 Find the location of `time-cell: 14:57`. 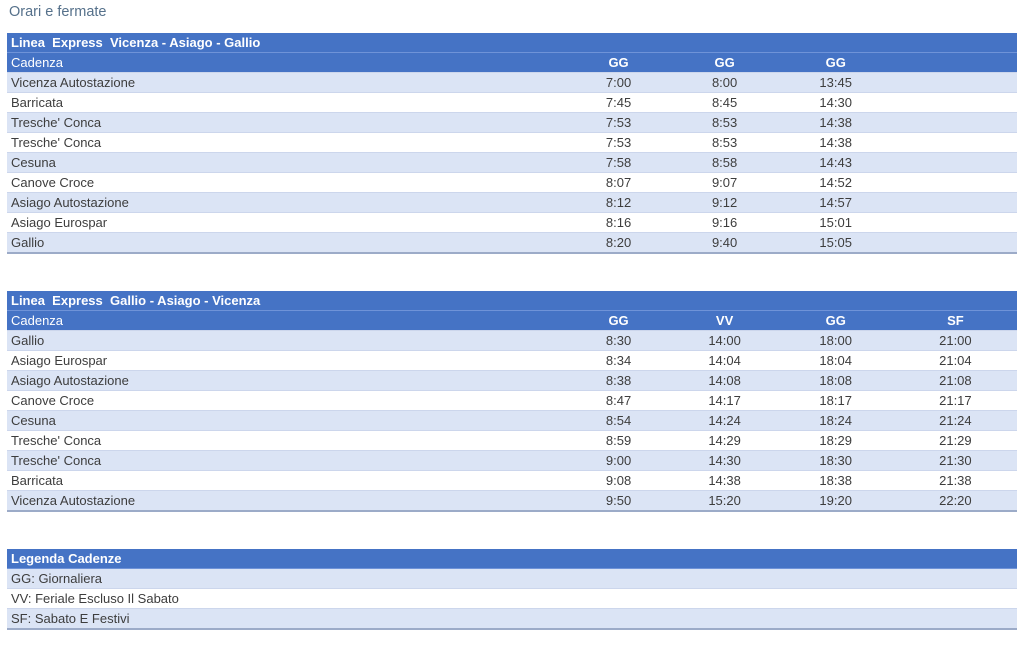

time-cell: 14:57 is located at coordinates (835, 202).